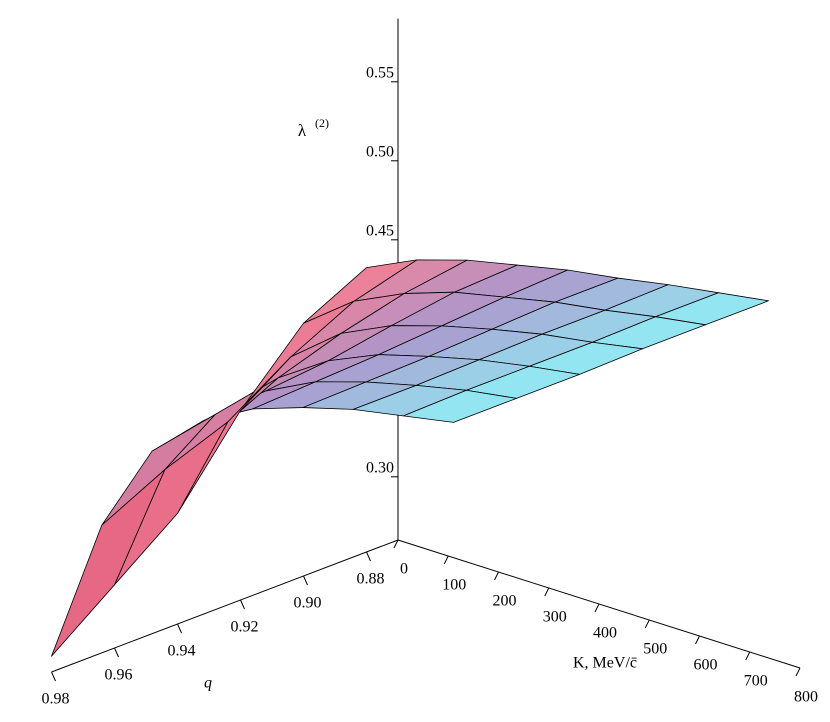 This screenshot has width=830, height=722. Describe the element at coordinates (182, 651) in the screenshot. I see `y-tick-label: 0.94` at that location.